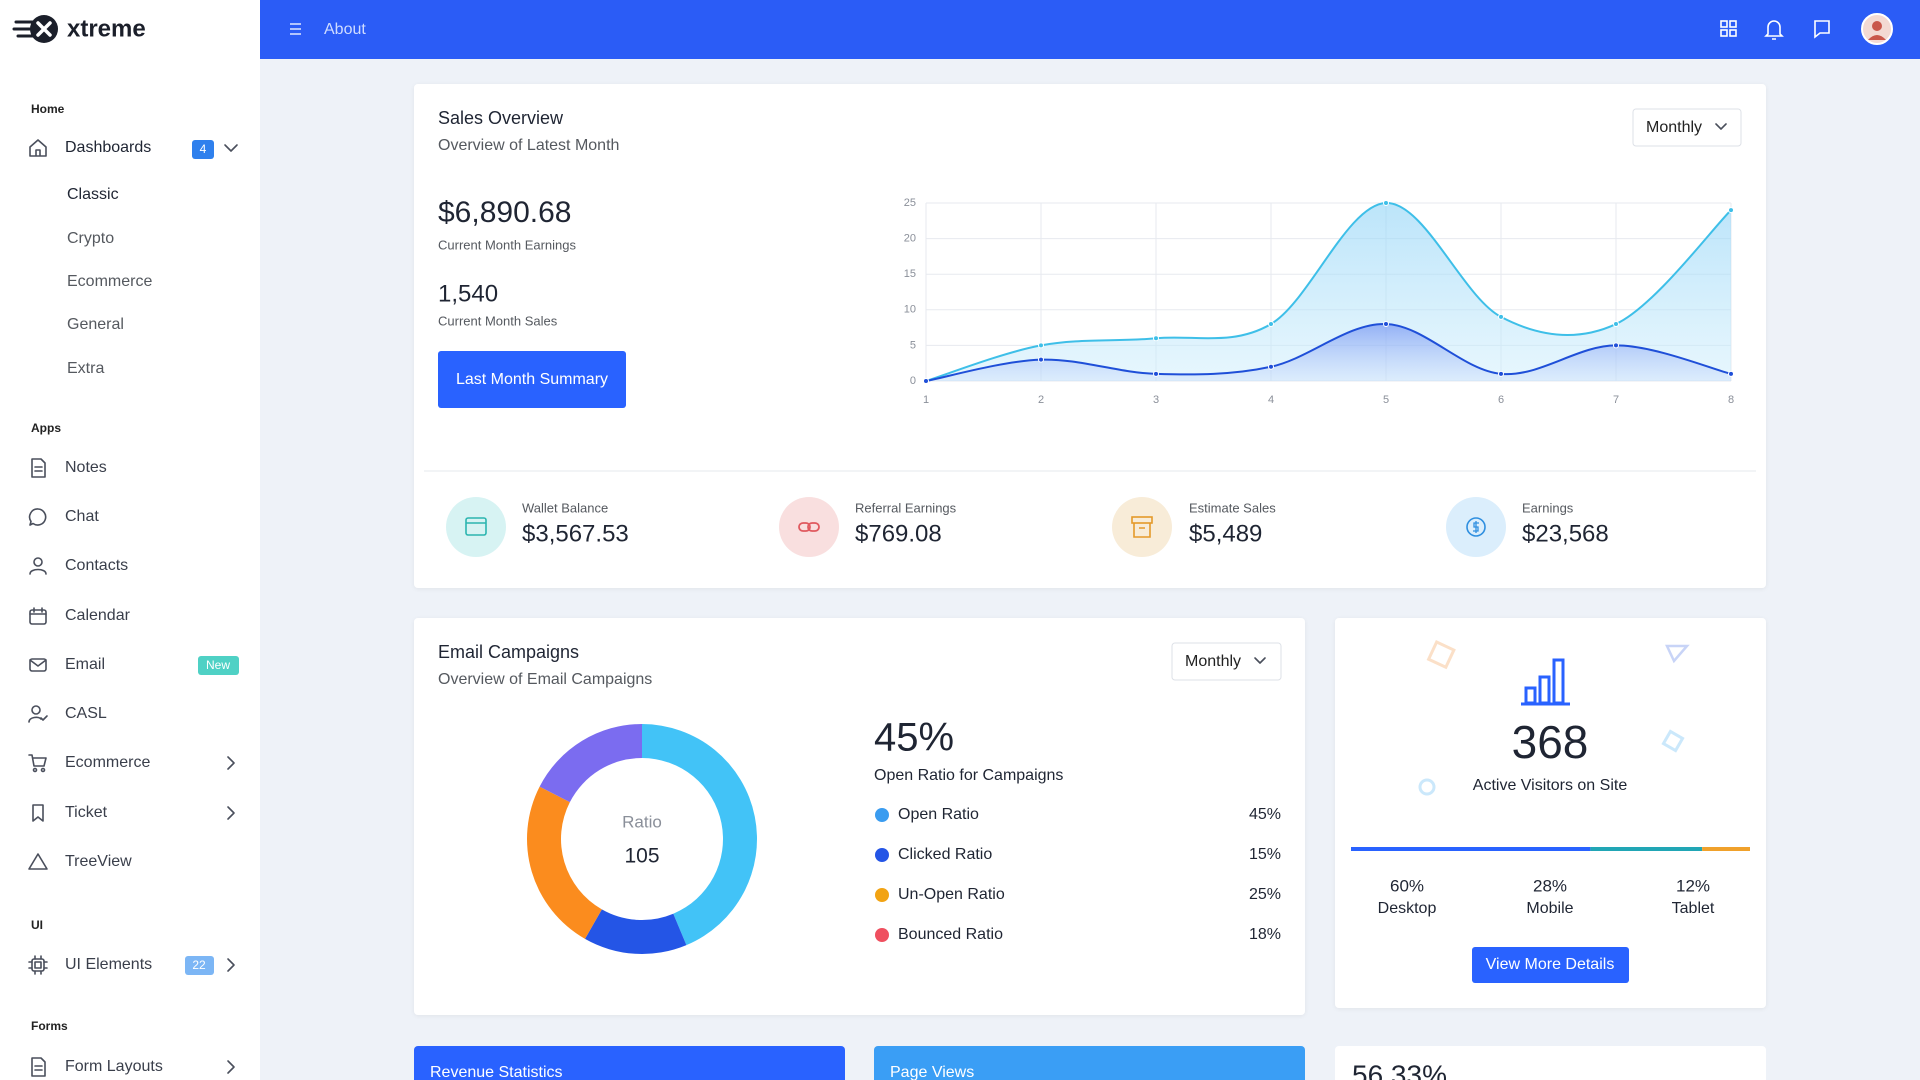 This screenshot has width=1920, height=1080. Describe the element at coordinates (642, 821) in the screenshot. I see `donut-center-label: Ratio` at that location.